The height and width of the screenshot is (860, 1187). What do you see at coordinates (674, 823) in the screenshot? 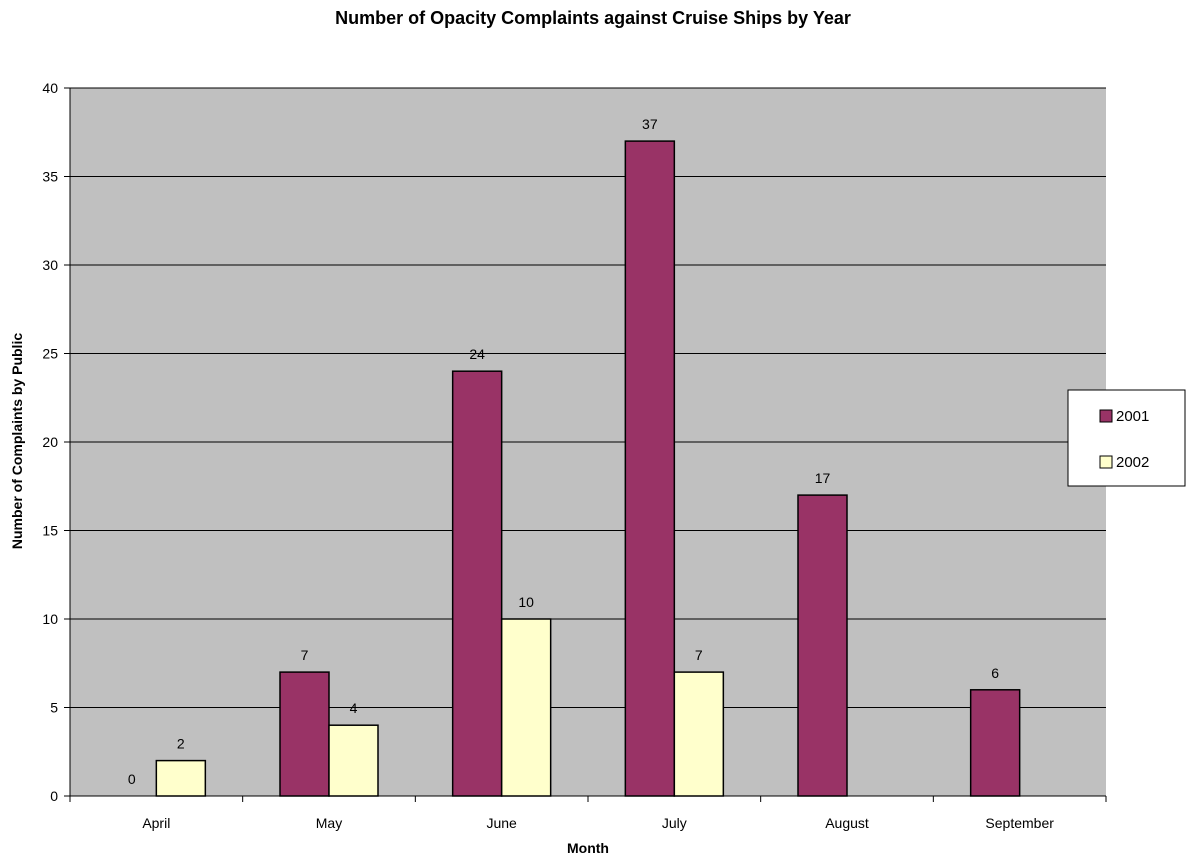
I see `x-tick-label: July` at bounding box center [674, 823].